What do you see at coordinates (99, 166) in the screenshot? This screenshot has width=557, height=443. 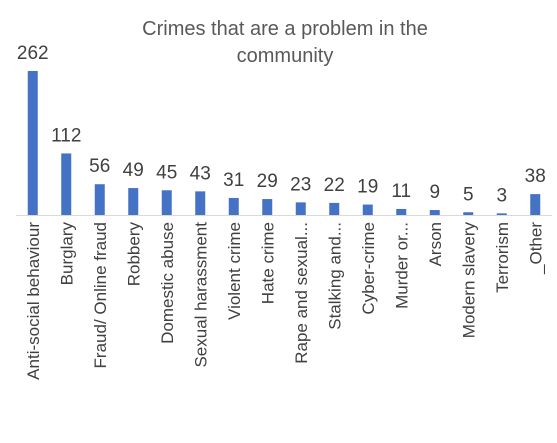 I see `data-label-2: 56` at bounding box center [99, 166].